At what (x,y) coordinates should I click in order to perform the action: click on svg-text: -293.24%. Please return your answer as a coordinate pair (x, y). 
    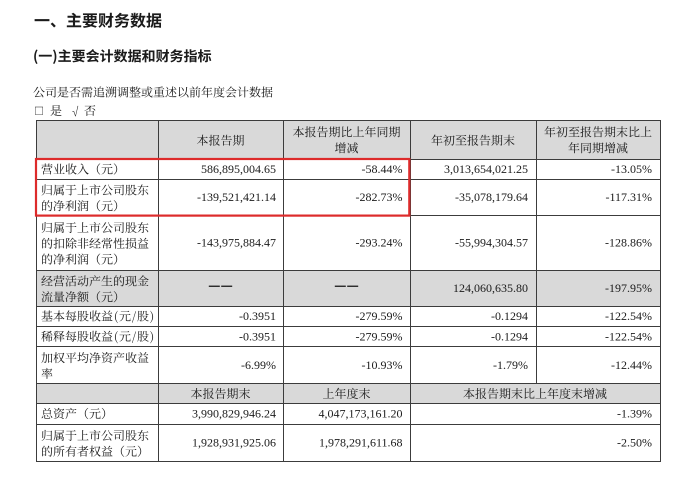
    Looking at the image, I should click on (379, 243).